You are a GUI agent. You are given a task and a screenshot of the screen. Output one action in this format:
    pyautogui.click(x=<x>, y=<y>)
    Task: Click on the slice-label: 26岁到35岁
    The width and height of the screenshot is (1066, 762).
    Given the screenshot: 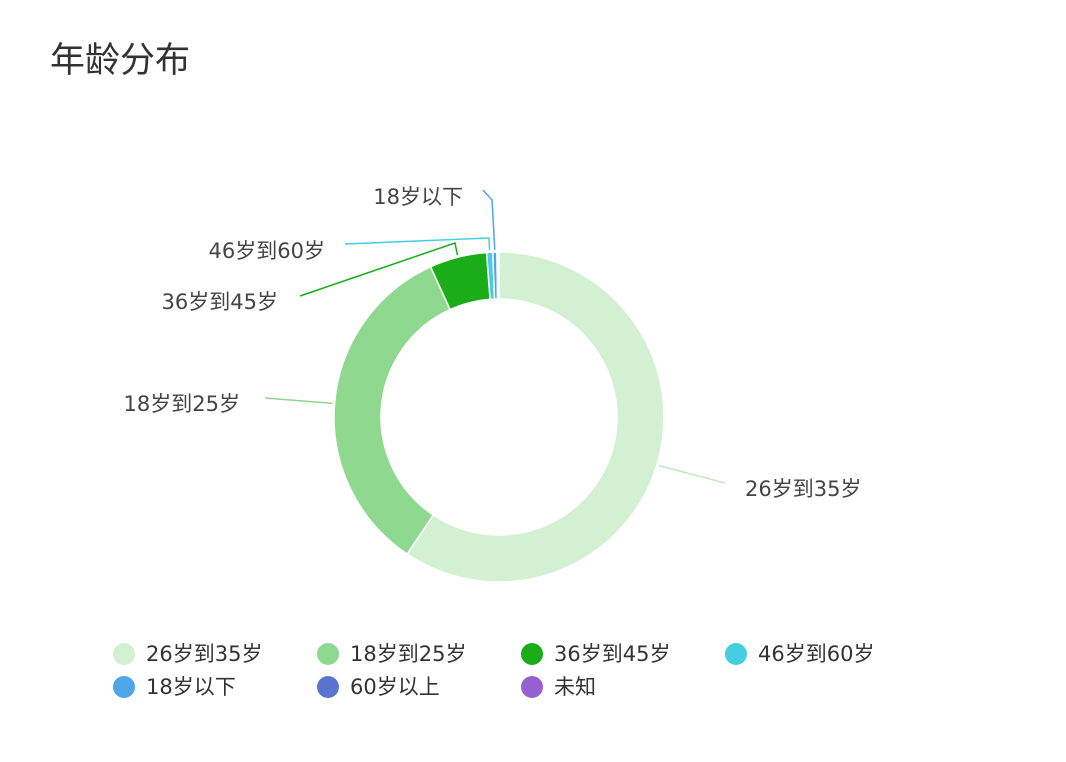 What is the action you would take?
    pyautogui.click(x=803, y=489)
    